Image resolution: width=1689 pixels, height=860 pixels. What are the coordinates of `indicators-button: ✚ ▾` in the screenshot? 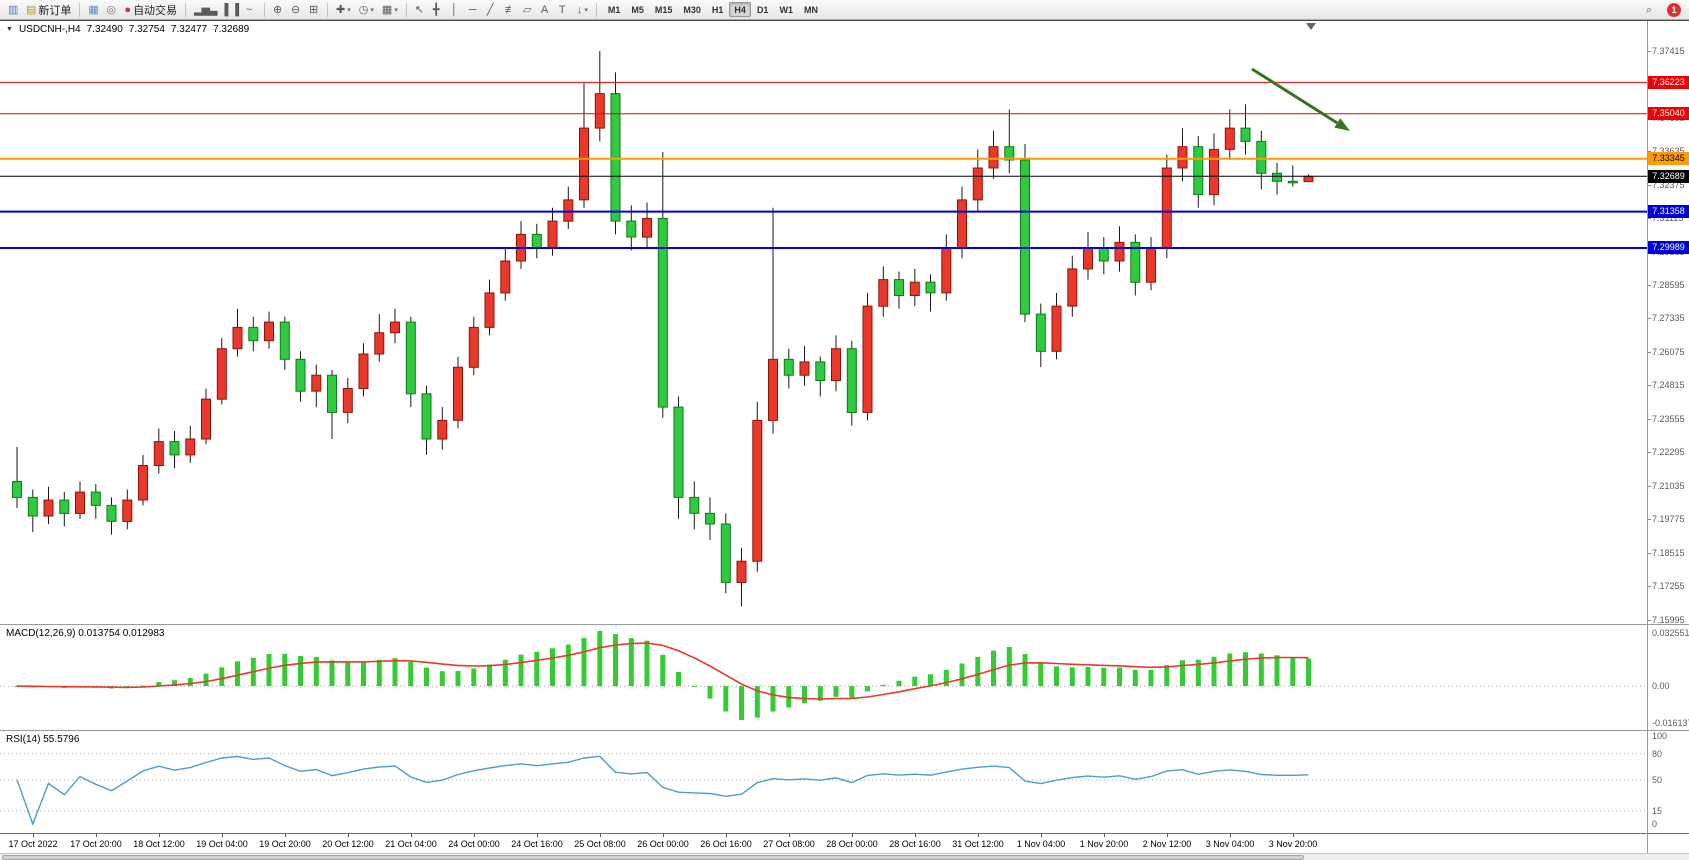 It's located at (343, 10).